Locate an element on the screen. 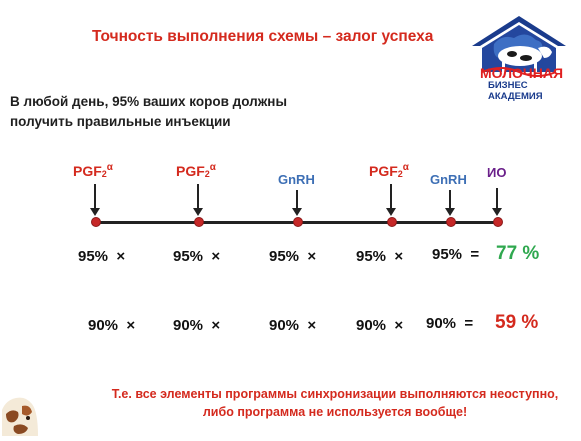 This screenshot has height=441, width=581. event-label-io: ИО is located at coordinates (497, 172).